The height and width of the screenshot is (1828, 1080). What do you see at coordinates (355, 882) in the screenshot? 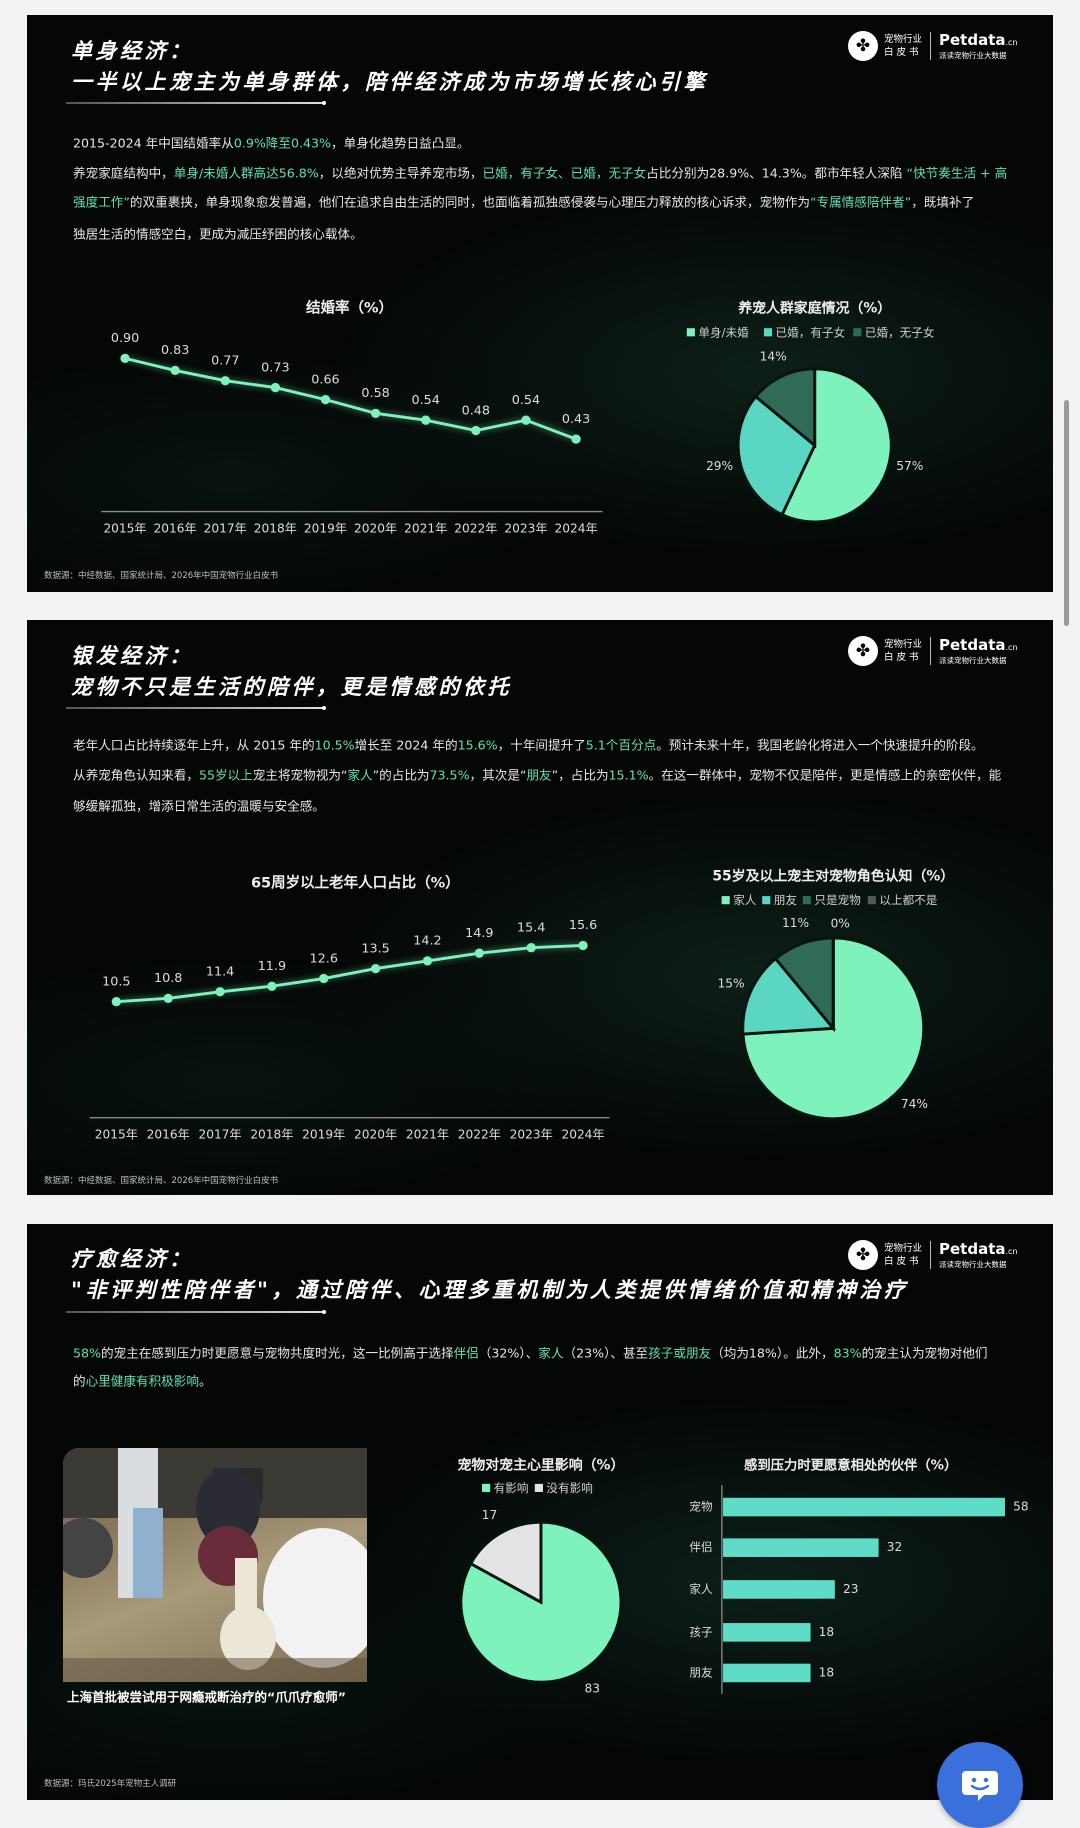
I see `chart-title: 65周岁以上老年人口占比（%）` at bounding box center [355, 882].